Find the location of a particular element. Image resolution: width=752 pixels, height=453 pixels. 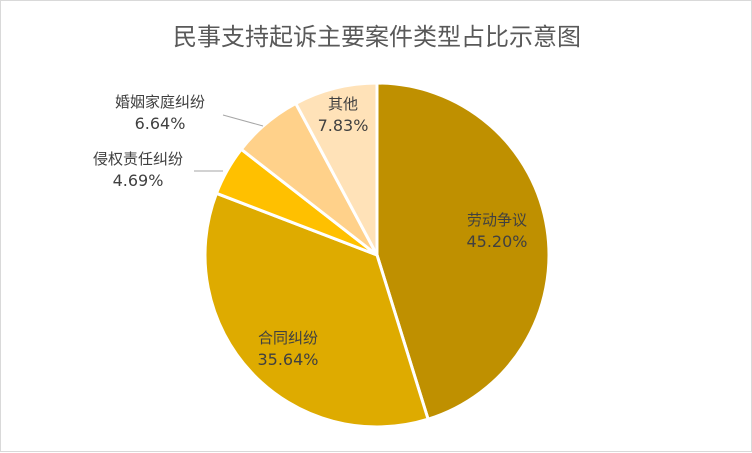

slice-category-label: 婚姻家庭纠纷 is located at coordinates (160, 102).